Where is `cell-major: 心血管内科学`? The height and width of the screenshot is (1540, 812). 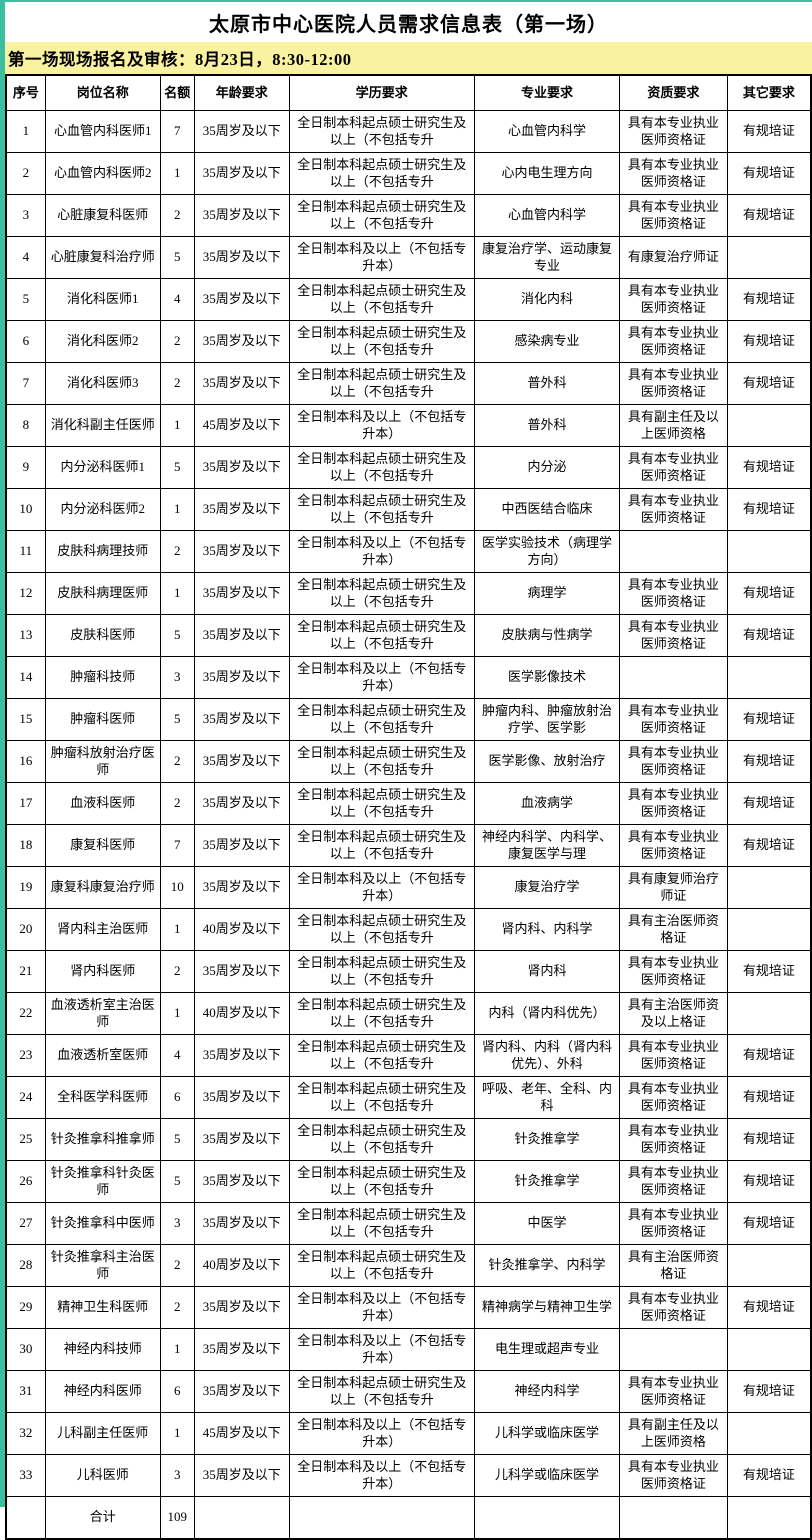
cell-major: 心血管内科学 is located at coordinates (547, 131).